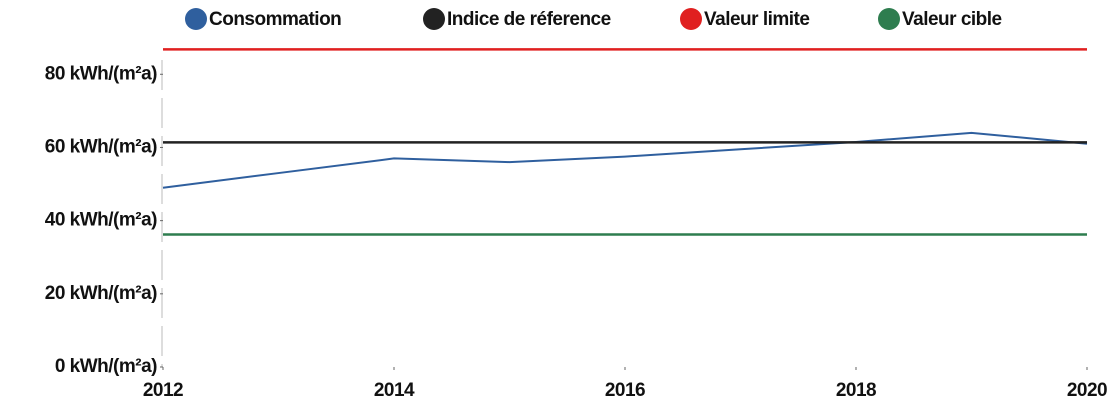 This screenshot has height=407, width=1117. I want to click on y-tick-label: 40 kWh/(m²a), so click(101, 220).